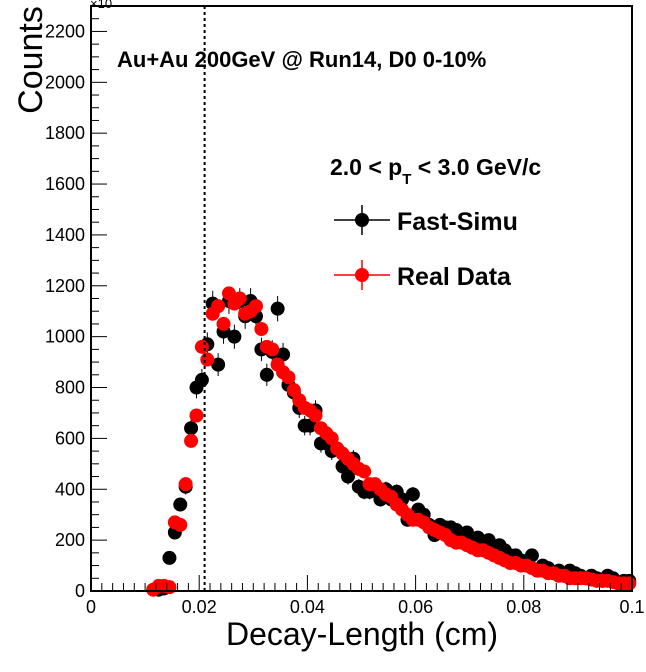 The width and height of the screenshot is (646, 672). Describe the element at coordinates (70, 489) in the screenshot. I see `y-tick-label: 400` at that location.